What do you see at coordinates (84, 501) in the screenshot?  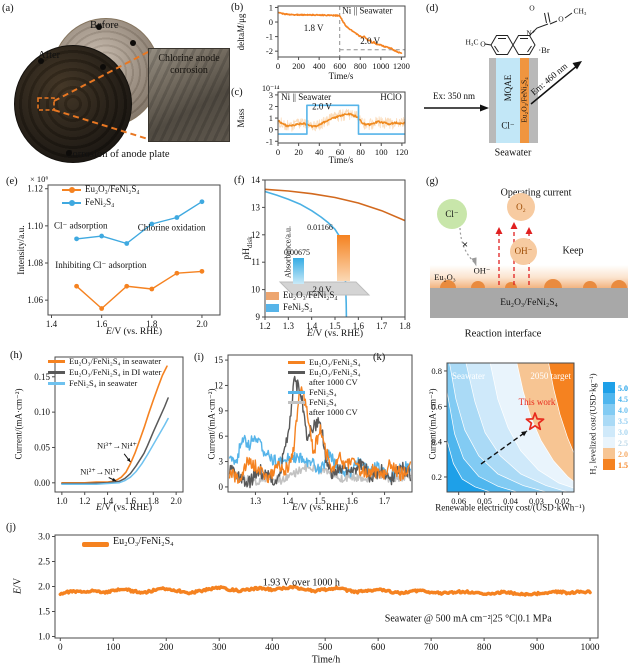 I see `svg-text: 1.2` at bounding box center [84, 501].